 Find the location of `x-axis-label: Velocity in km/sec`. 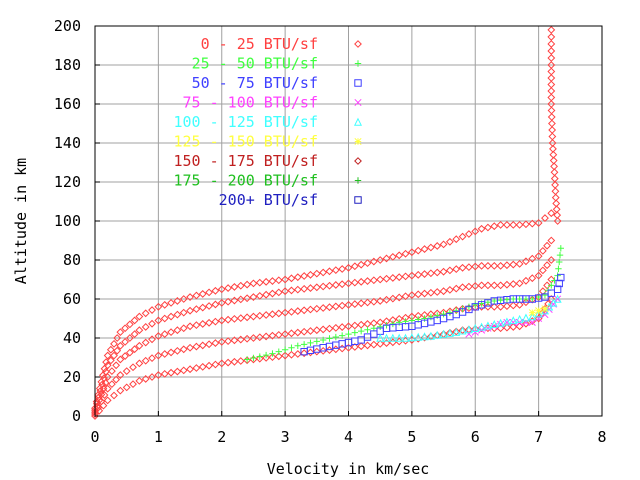

x-axis-label: Velocity in km/sec is located at coordinates (348, 469).